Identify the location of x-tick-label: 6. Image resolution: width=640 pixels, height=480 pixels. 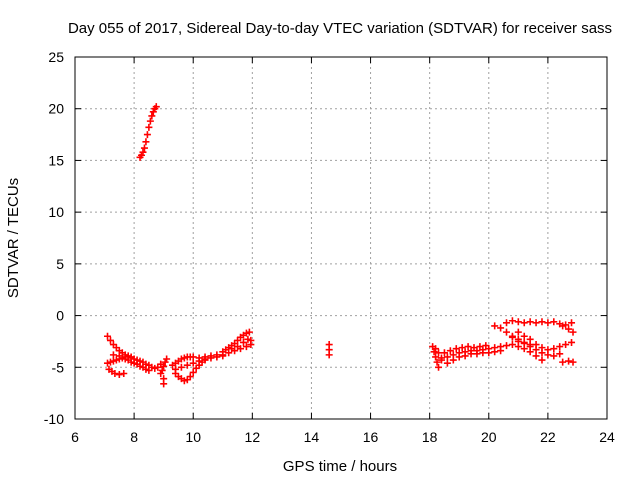
(75, 437).